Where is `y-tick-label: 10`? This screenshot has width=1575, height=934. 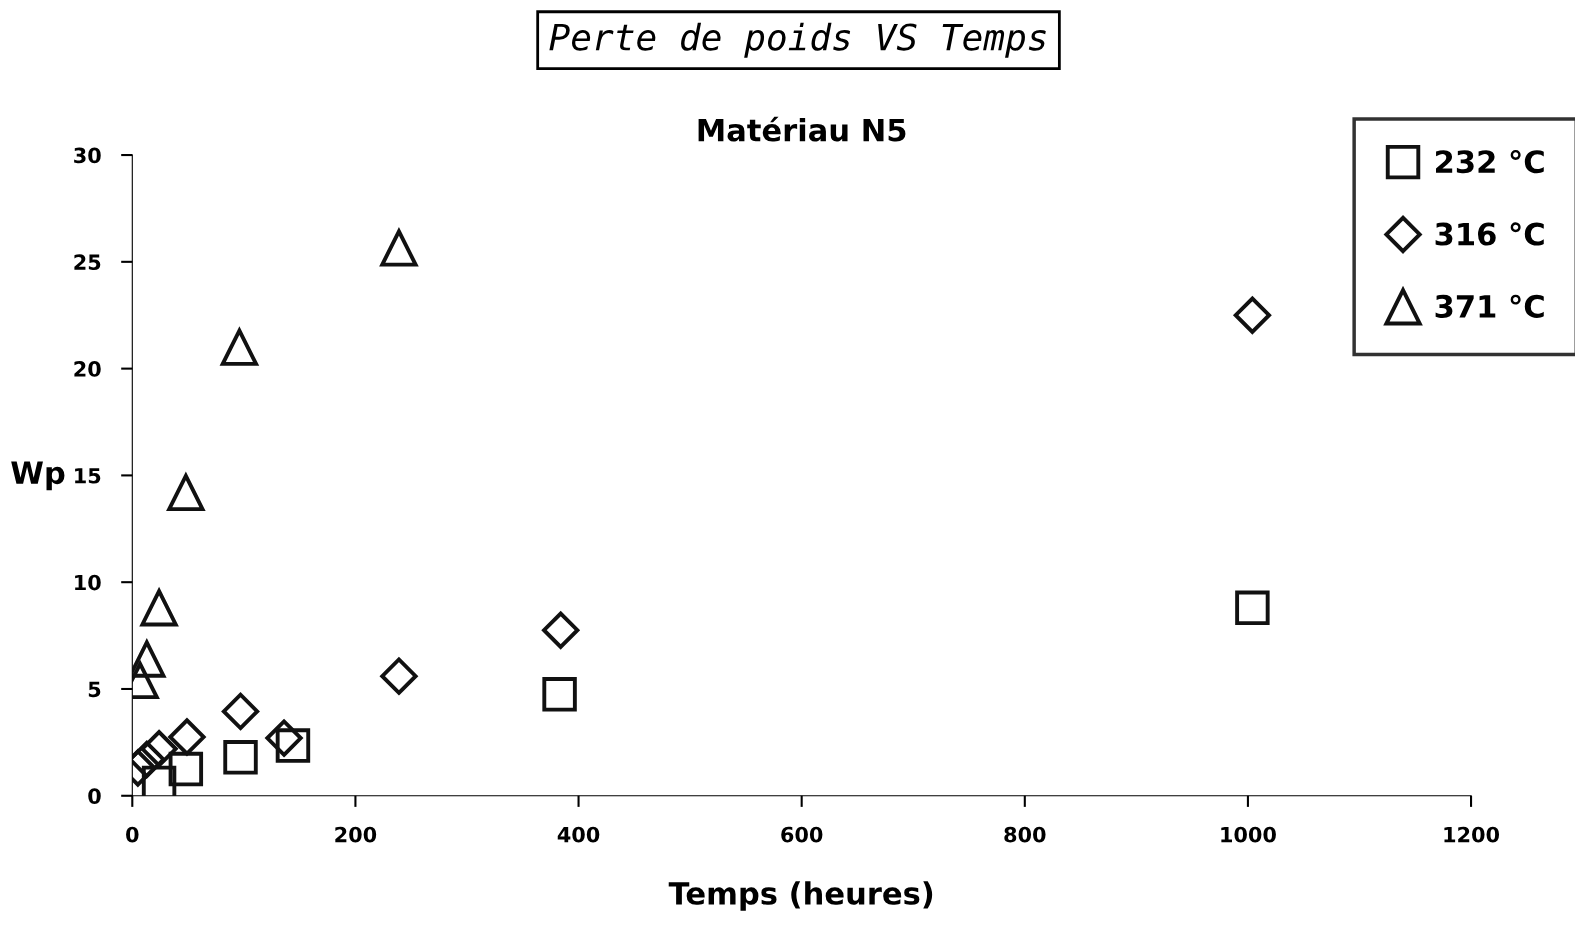
y-tick-label: 10 is located at coordinates (88, 582).